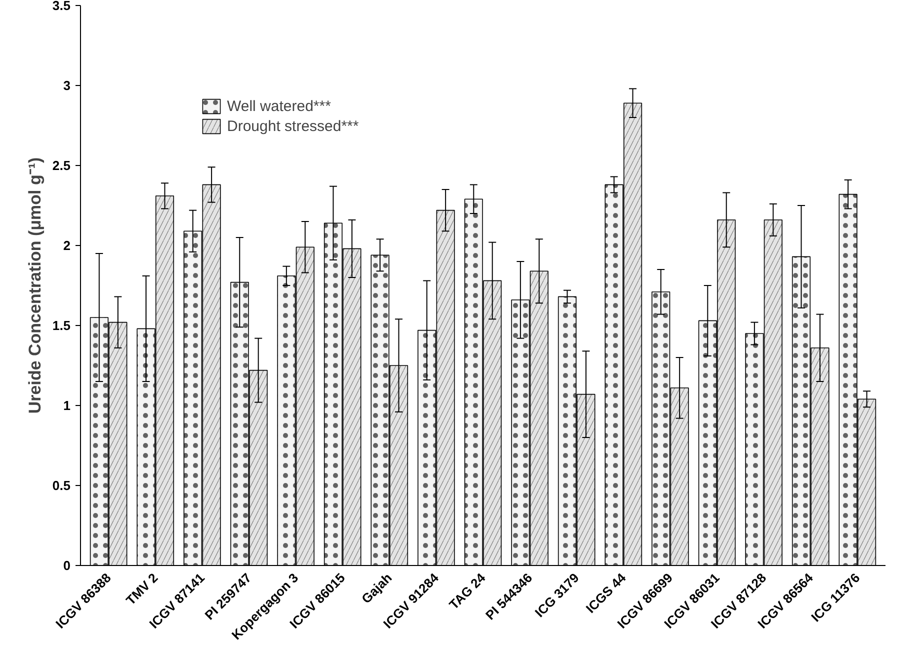  What do you see at coordinates (279, 106) in the screenshot?
I see `legend-label: Well watered***` at bounding box center [279, 106].